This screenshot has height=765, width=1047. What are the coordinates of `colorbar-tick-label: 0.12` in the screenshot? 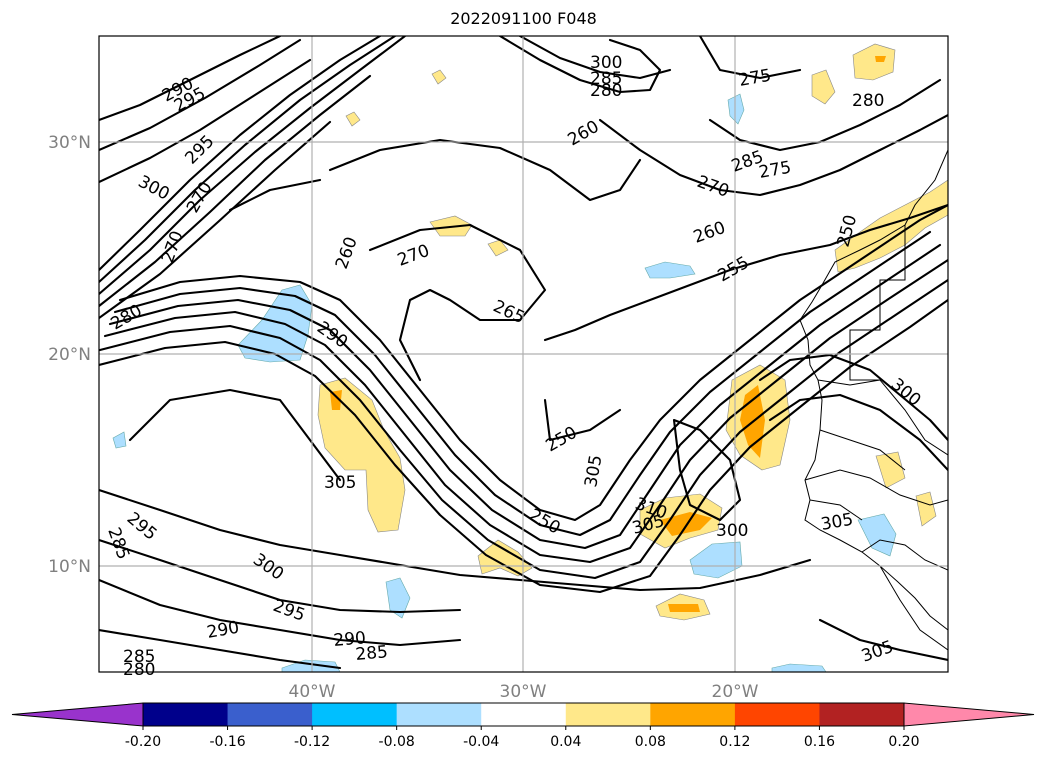 It's located at (734, 742).